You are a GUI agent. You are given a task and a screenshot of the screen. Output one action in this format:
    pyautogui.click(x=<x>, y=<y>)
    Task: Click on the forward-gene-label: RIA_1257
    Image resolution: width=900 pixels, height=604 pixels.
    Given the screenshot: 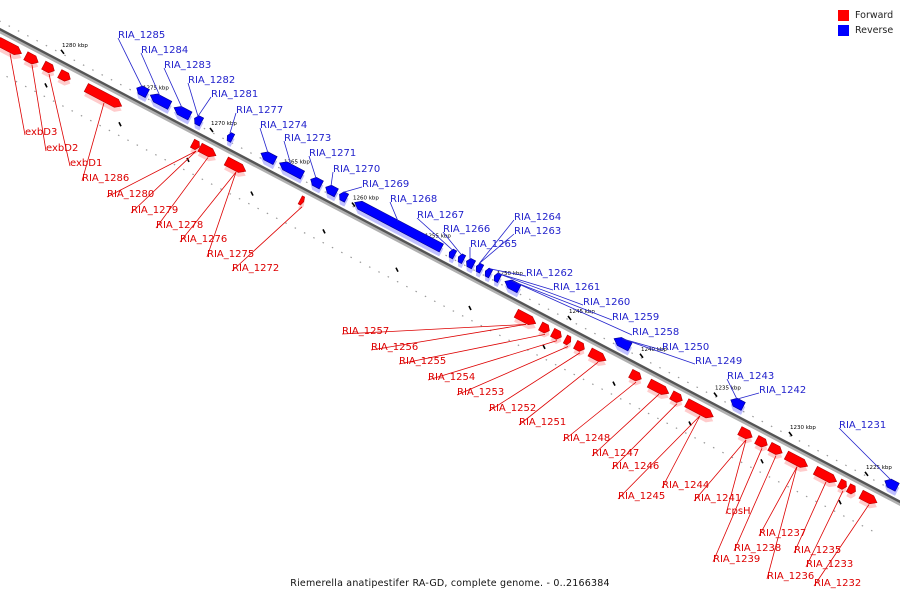 What is the action you would take?
    pyautogui.click(x=365, y=331)
    